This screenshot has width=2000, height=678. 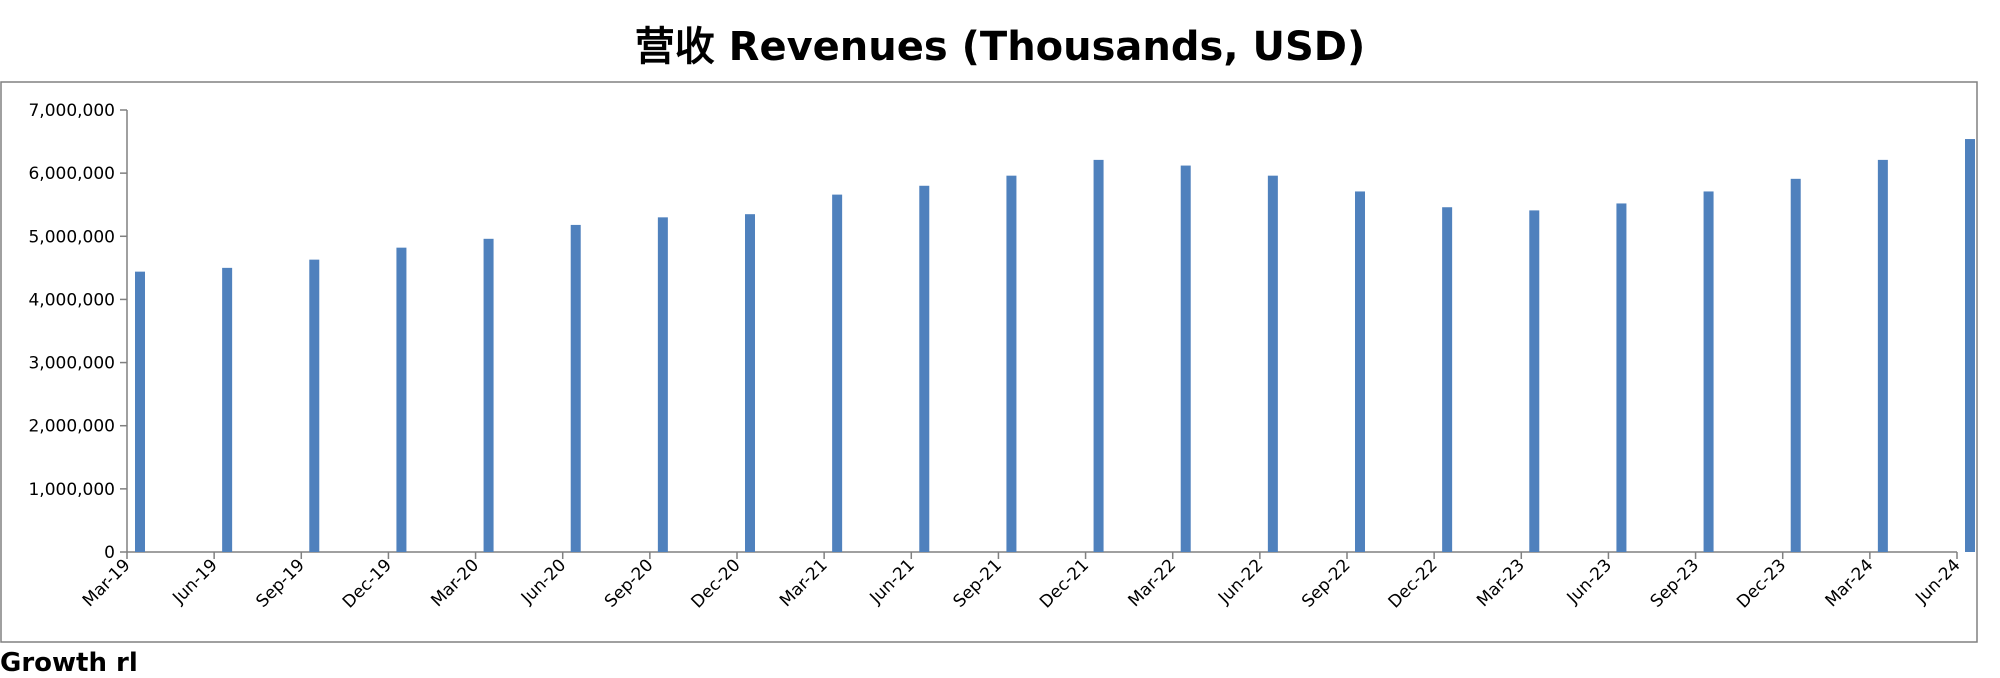 What do you see at coordinates (804, 583) in the screenshot?
I see `x-tick-label: Mar-21` at bounding box center [804, 583].